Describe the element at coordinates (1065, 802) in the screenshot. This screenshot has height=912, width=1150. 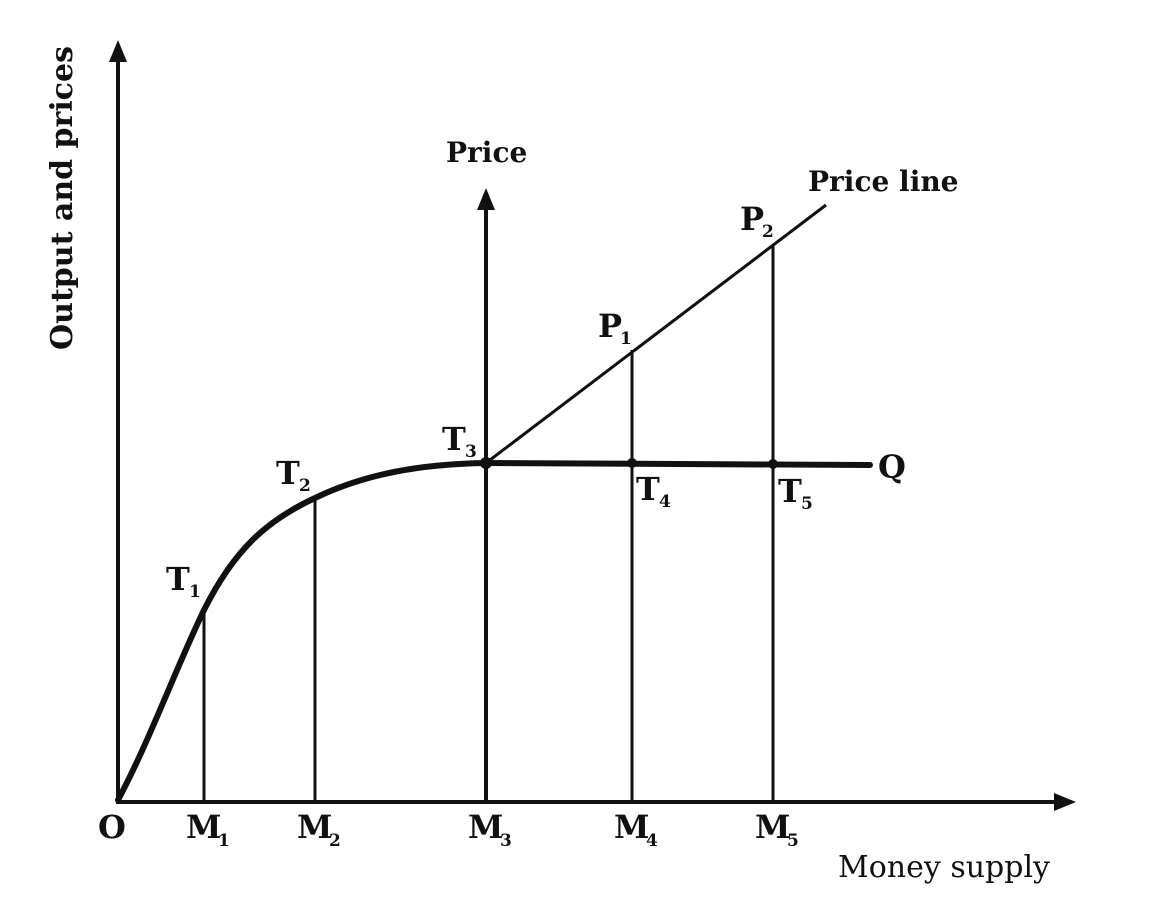
I see `x-axis-arrowhead` at that location.